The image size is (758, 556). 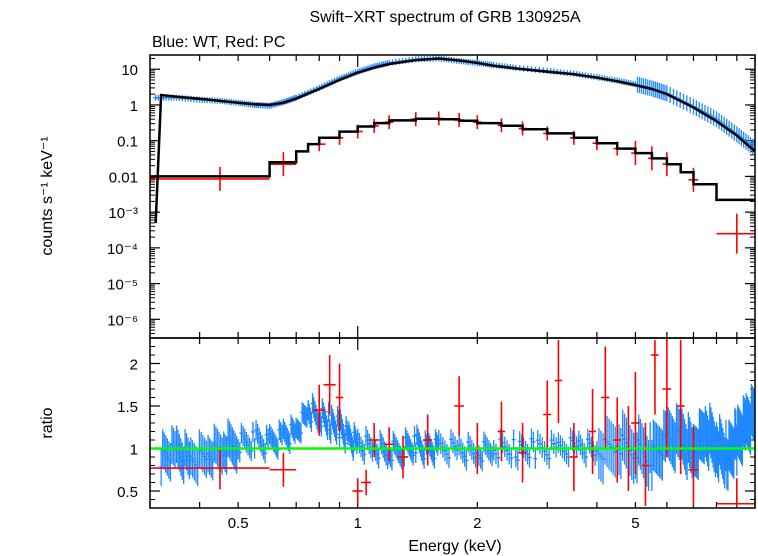 I want to click on y-tick-label: 10, so click(x=129, y=70).